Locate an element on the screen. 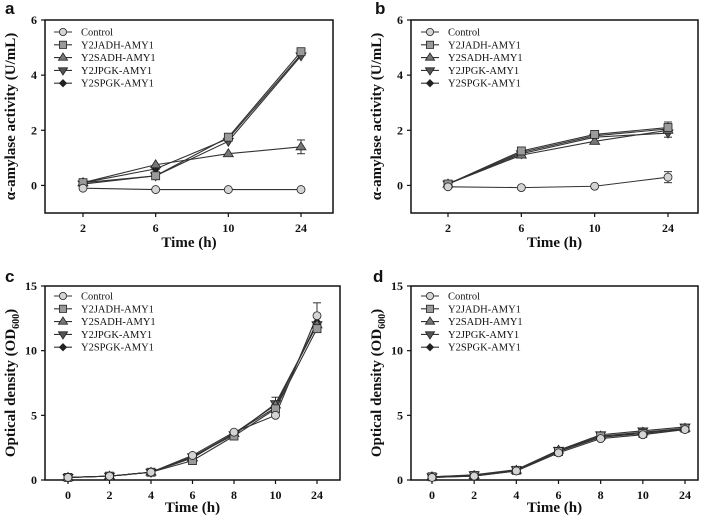 The height and width of the screenshot is (529, 707). y-tick-label: 2 is located at coordinates (400, 130).